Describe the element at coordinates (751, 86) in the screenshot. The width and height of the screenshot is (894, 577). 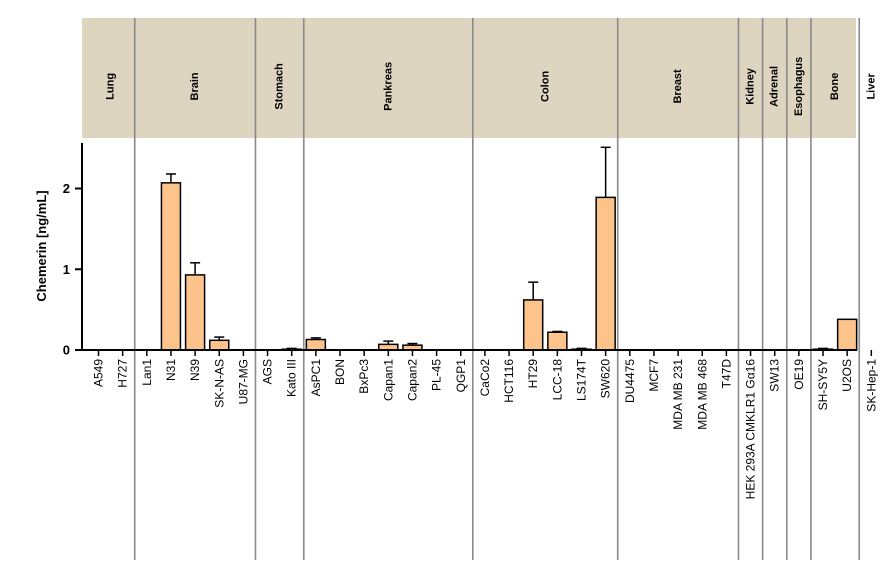
I see `tissue-label-kidney: Kidney` at that location.